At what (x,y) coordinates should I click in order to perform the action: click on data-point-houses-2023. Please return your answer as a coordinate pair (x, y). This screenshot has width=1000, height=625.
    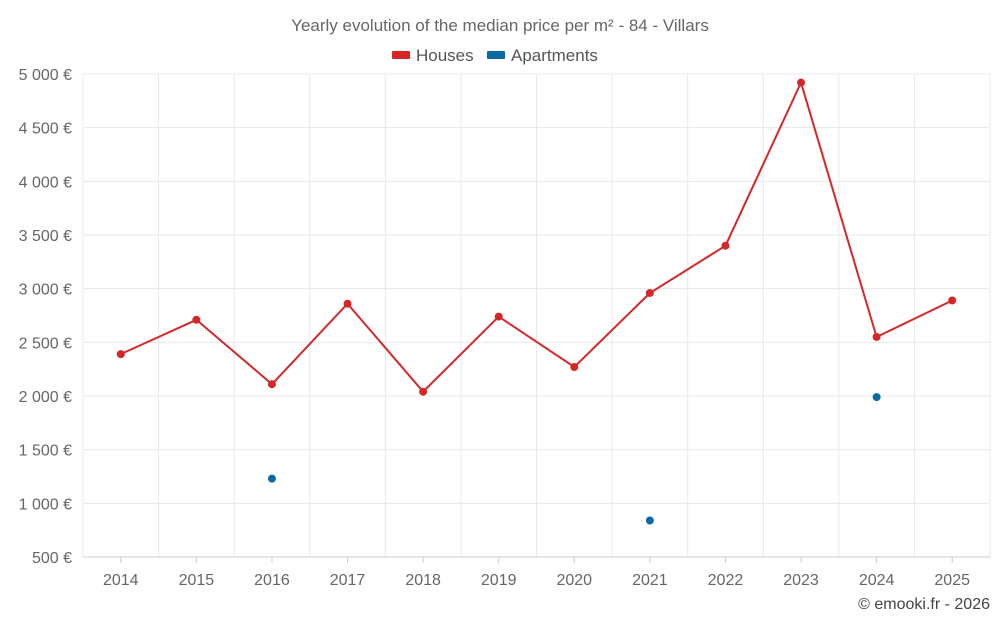
    Looking at the image, I should click on (801, 82).